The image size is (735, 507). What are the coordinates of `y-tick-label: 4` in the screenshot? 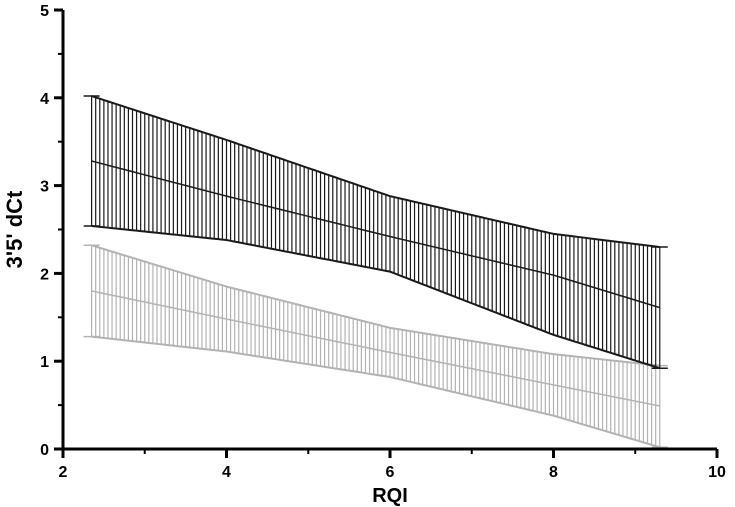 It's located at (44, 99).